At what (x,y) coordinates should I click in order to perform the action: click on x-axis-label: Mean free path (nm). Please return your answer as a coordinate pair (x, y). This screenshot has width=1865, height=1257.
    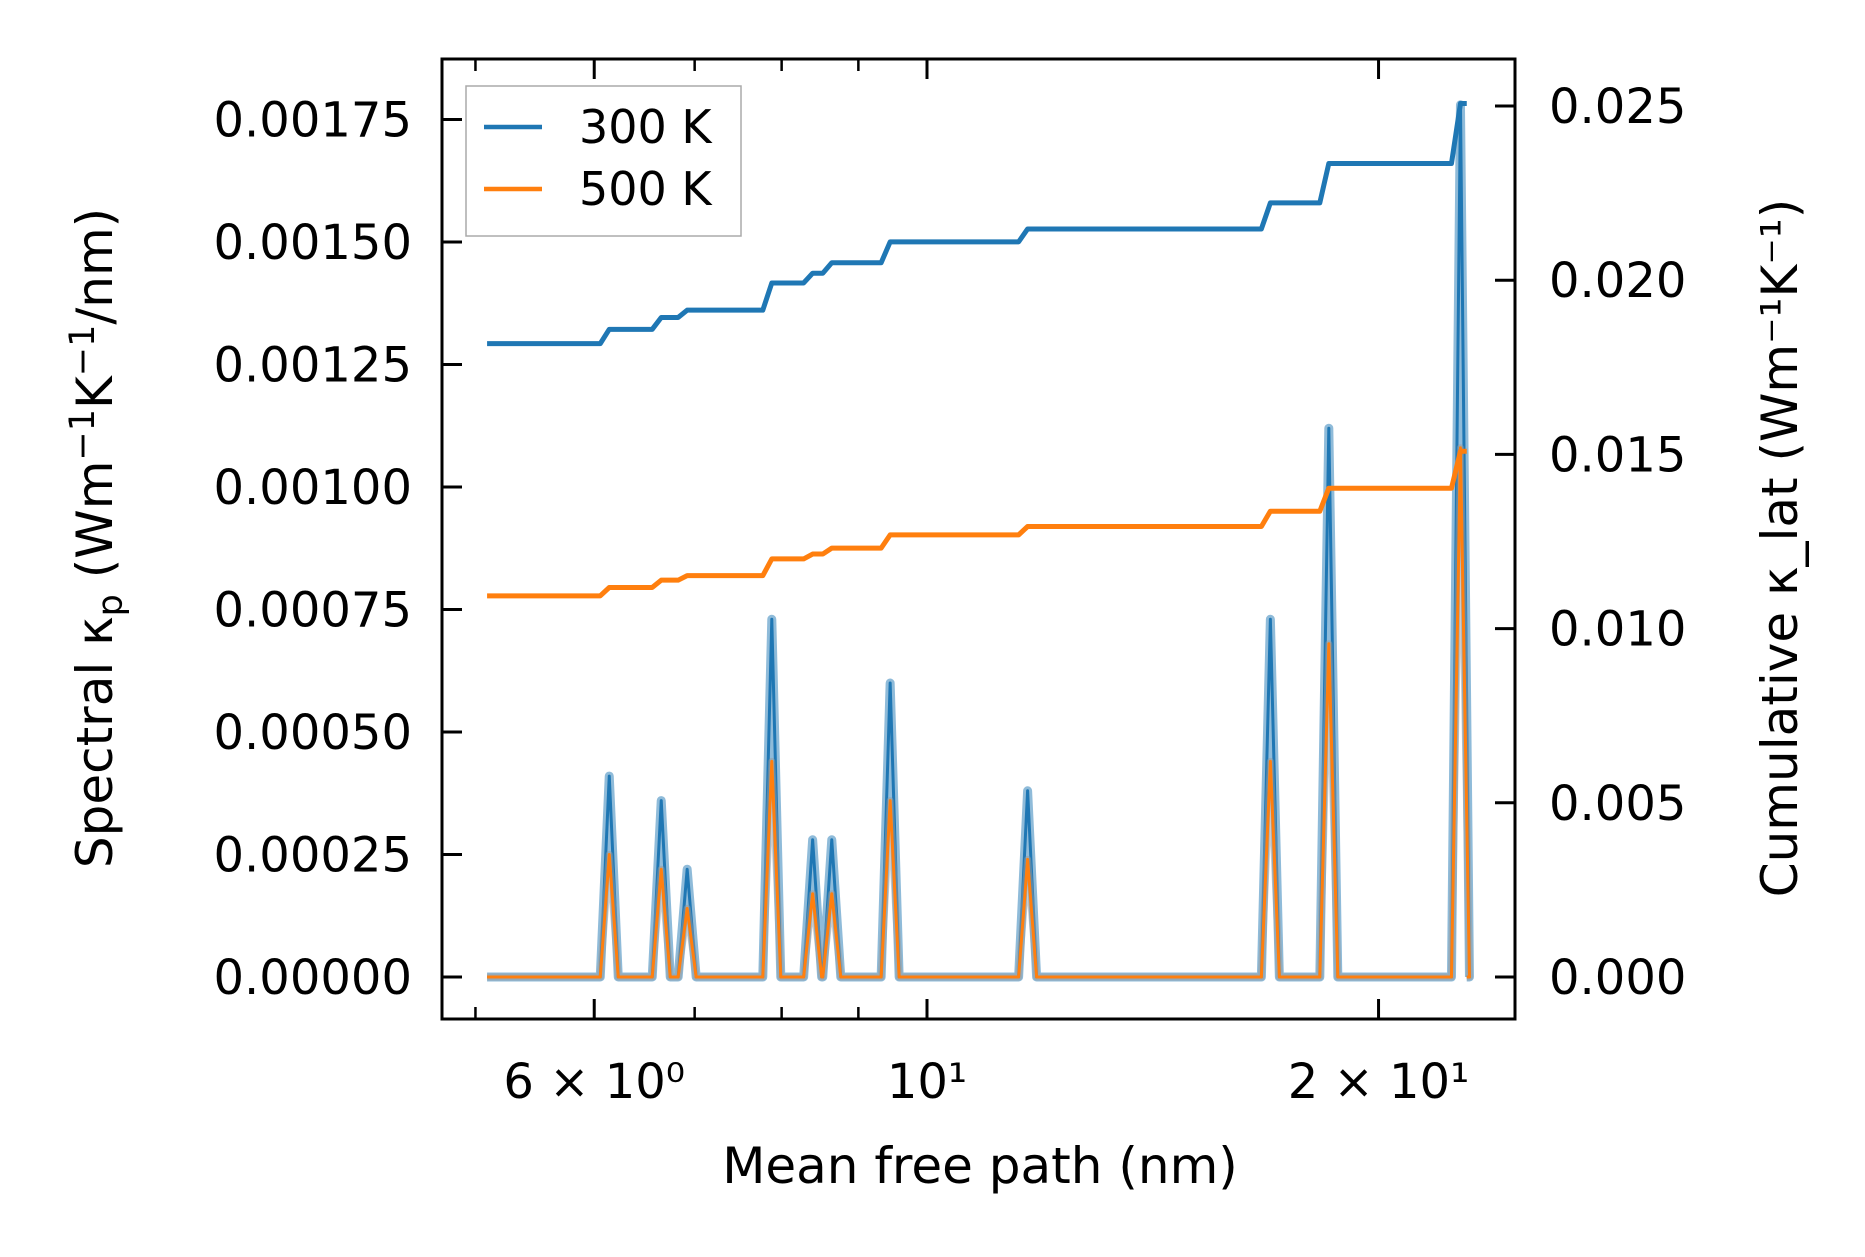
    Looking at the image, I should click on (980, 1166).